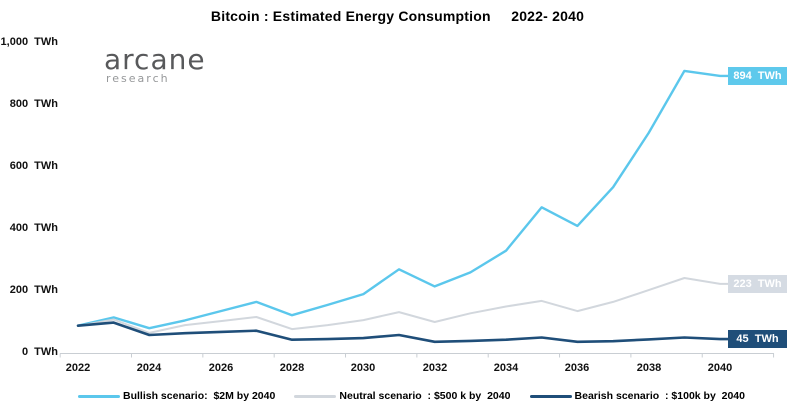  What do you see at coordinates (155, 59) in the screenshot?
I see `arcane-logo-wordmark: arcane` at bounding box center [155, 59].